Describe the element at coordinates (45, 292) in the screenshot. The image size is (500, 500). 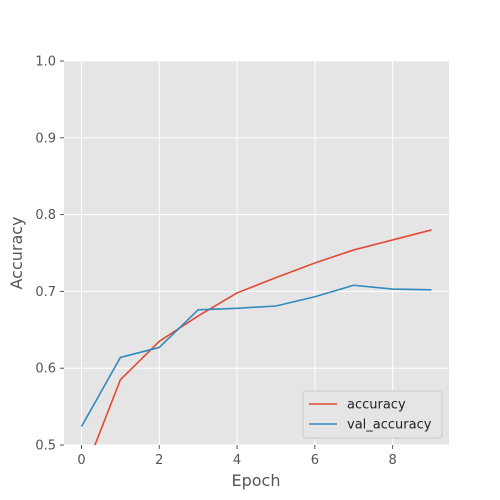
I see `y-tick-label: 0.7` at that location.